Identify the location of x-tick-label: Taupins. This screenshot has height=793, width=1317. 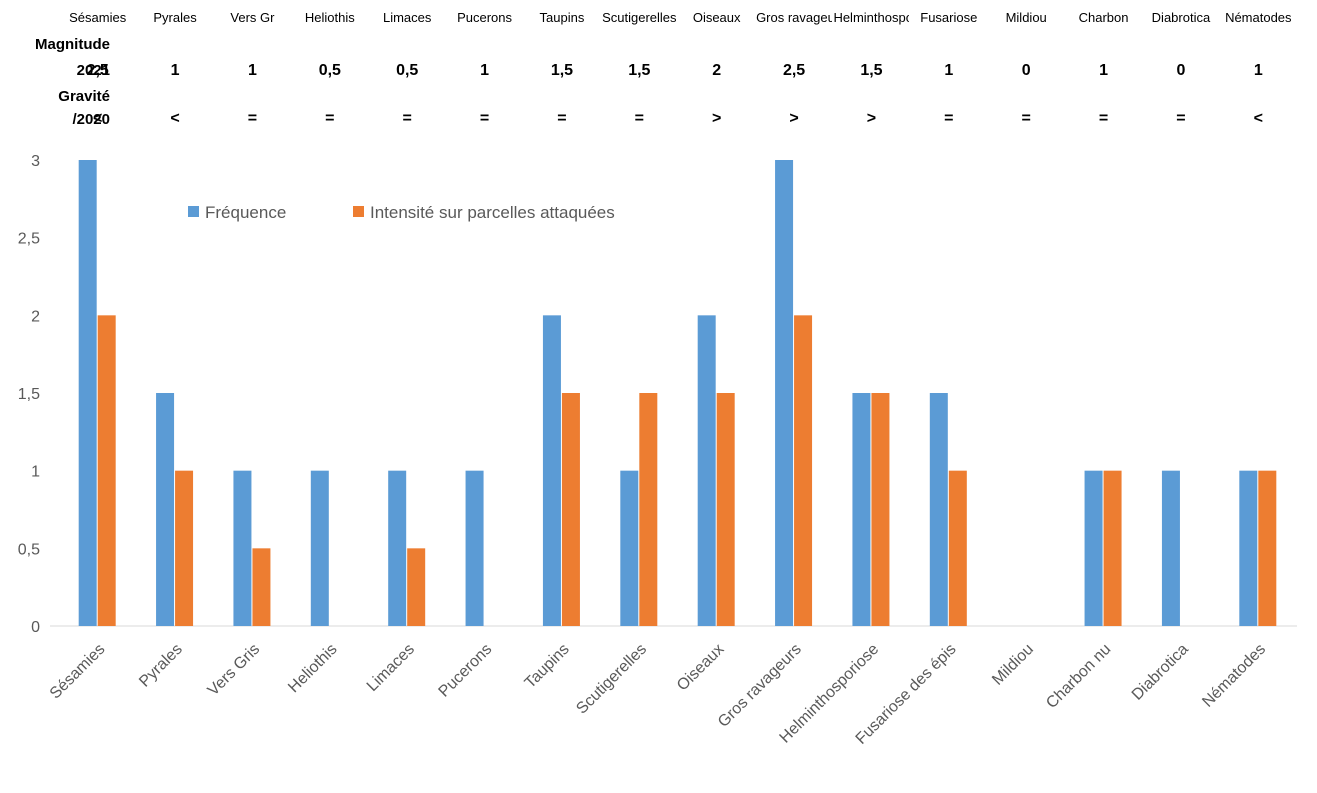
(547, 666).